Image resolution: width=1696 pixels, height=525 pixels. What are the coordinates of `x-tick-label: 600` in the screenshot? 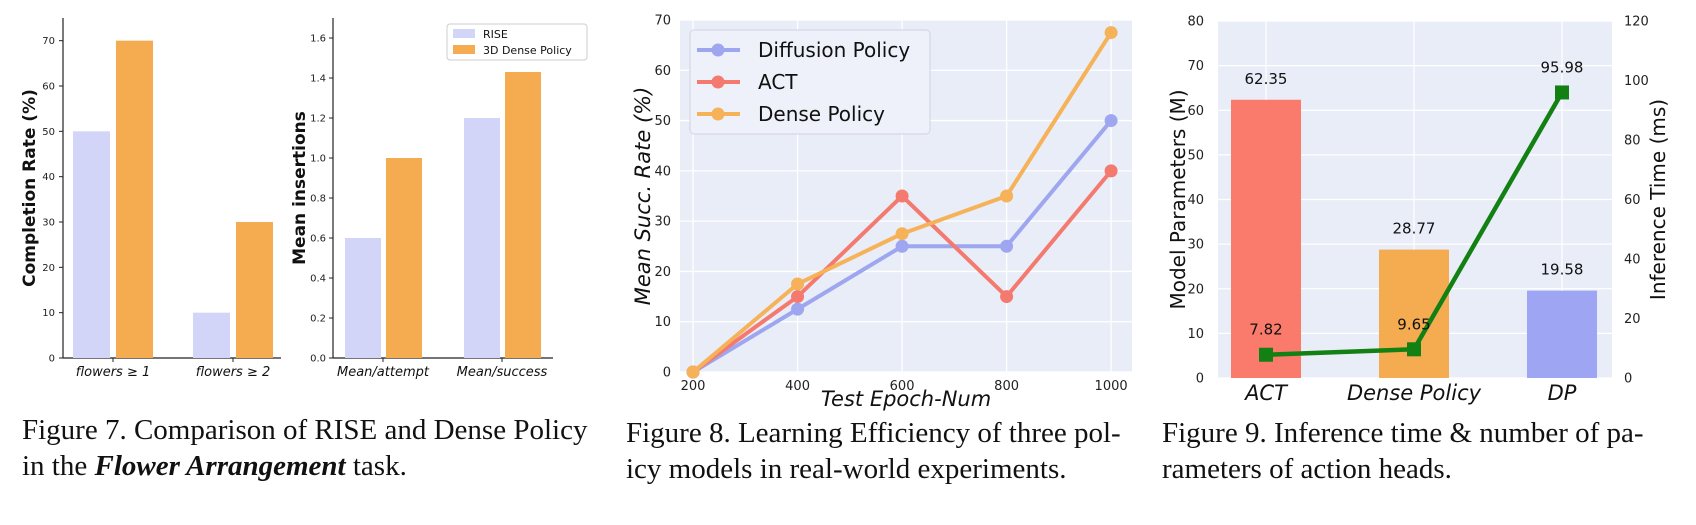 It's located at (902, 386).